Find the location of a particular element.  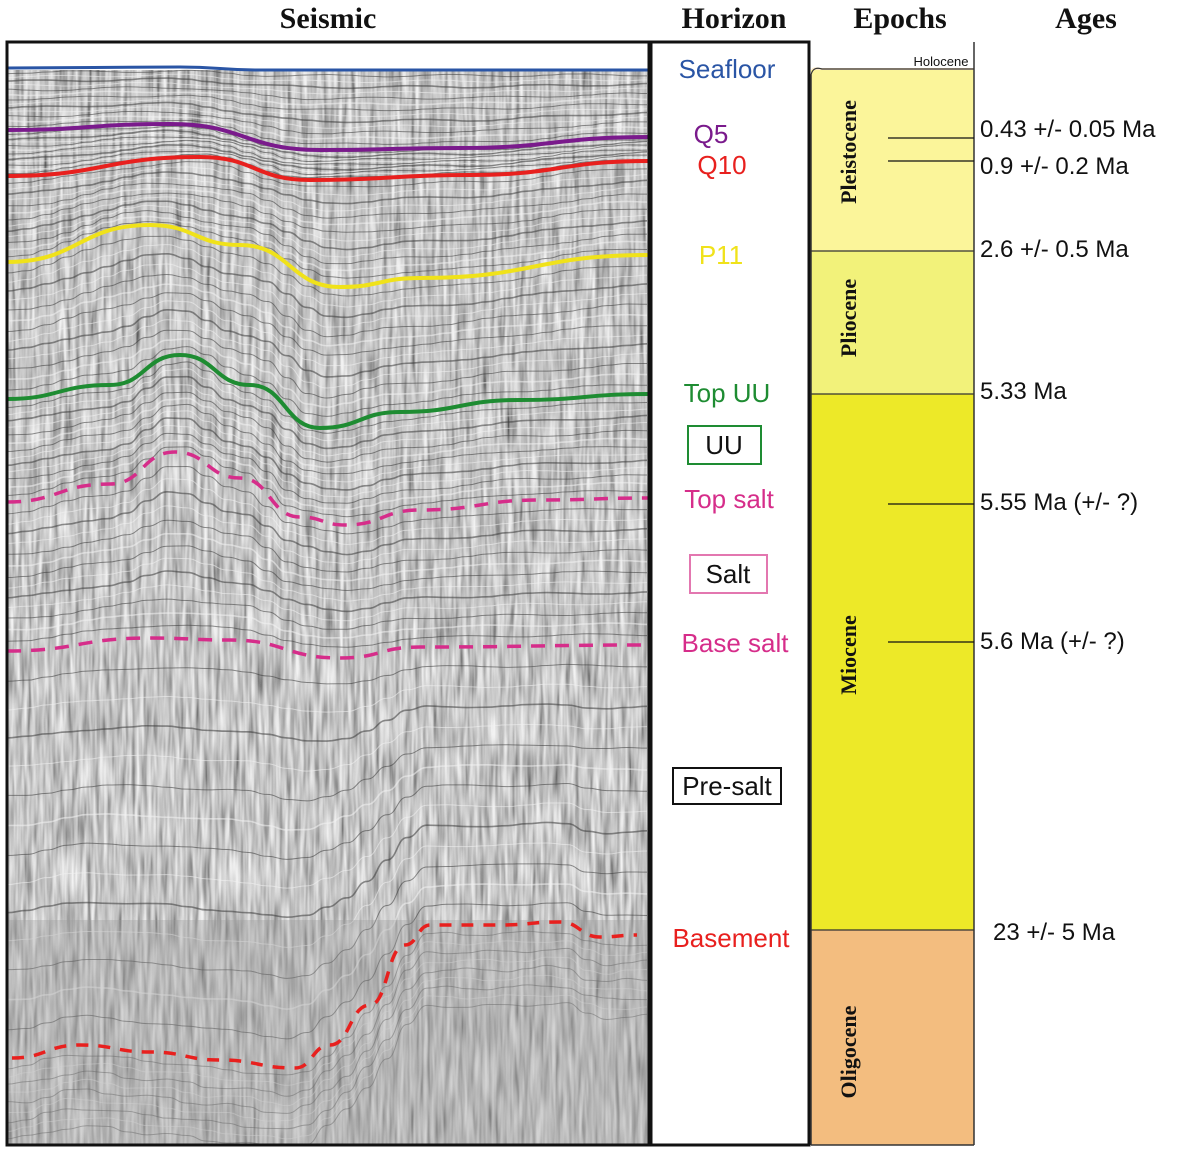

unit-box-uu is located at coordinates (724, 445).